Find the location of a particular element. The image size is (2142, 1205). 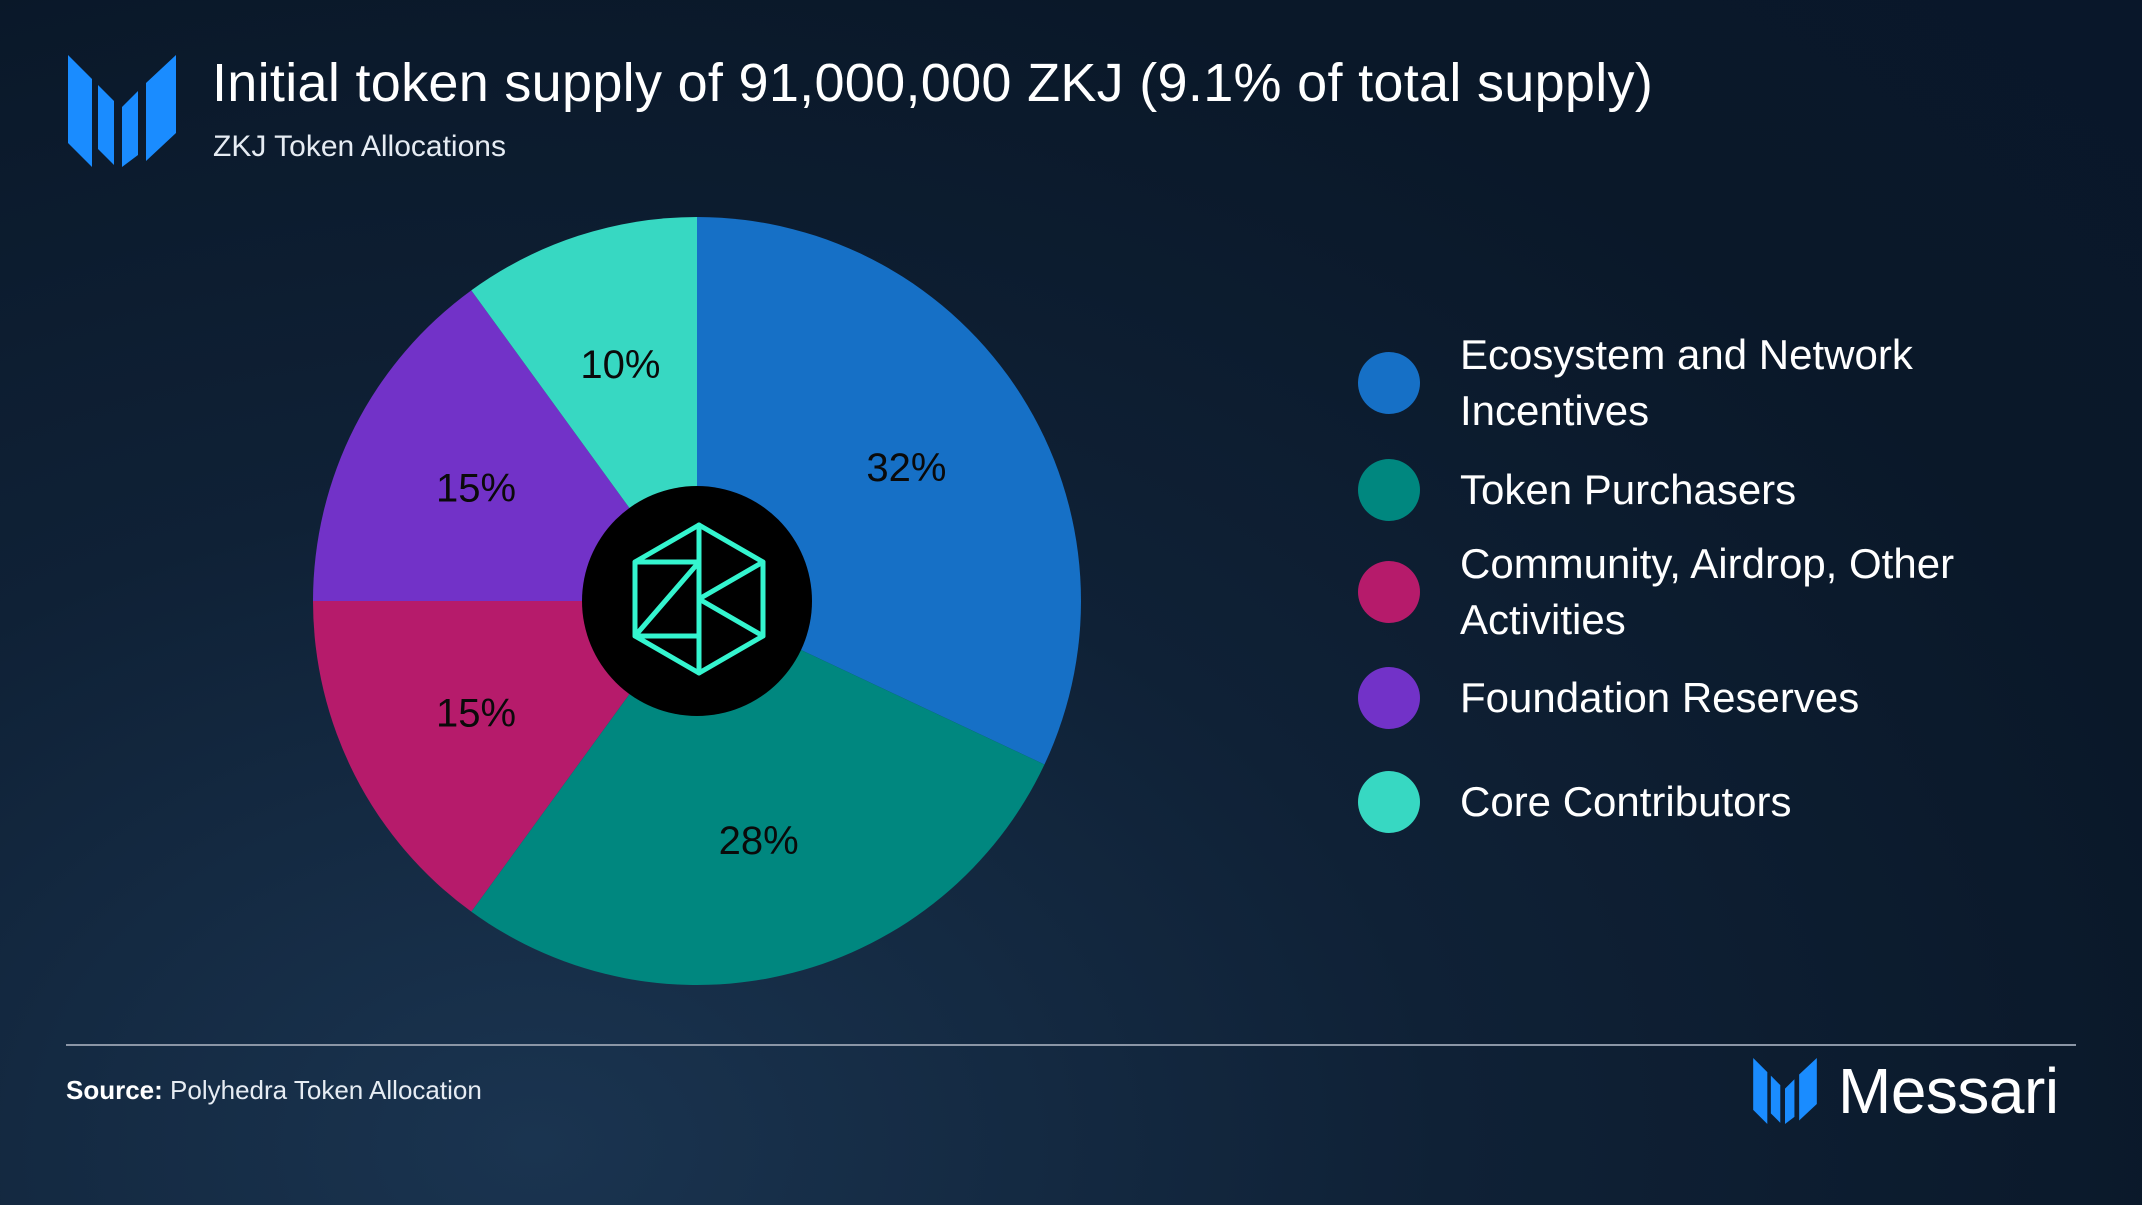

legend-item: Ecosystem and Network Incentives is located at coordinates (1709, 383).